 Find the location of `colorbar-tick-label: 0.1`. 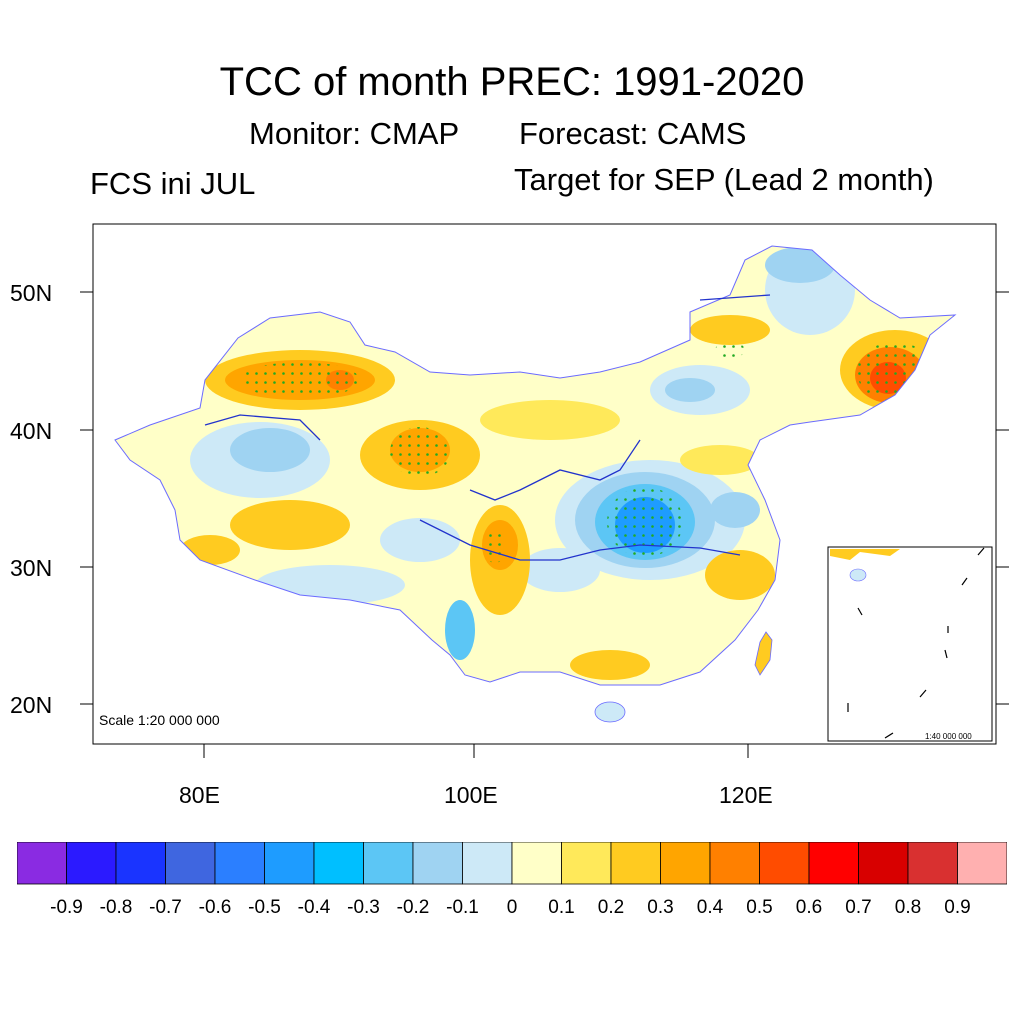

colorbar-tick-label: 0.1 is located at coordinates (561, 907).